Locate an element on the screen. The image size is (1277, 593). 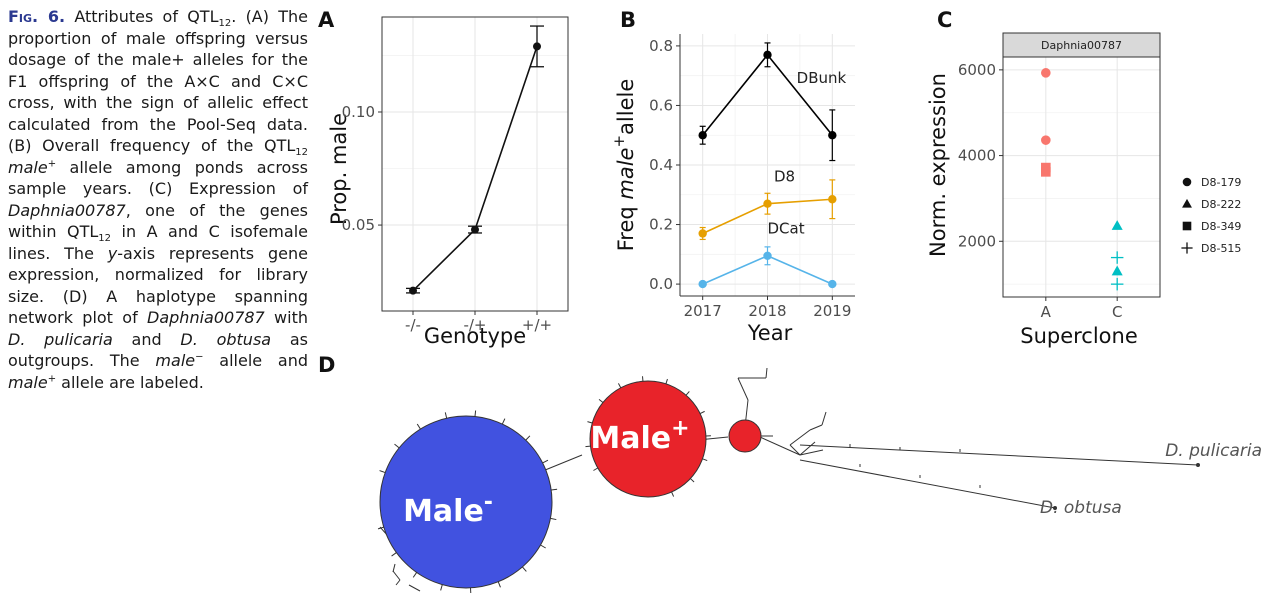
caption-segment: y is located at coordinates (112, 253).